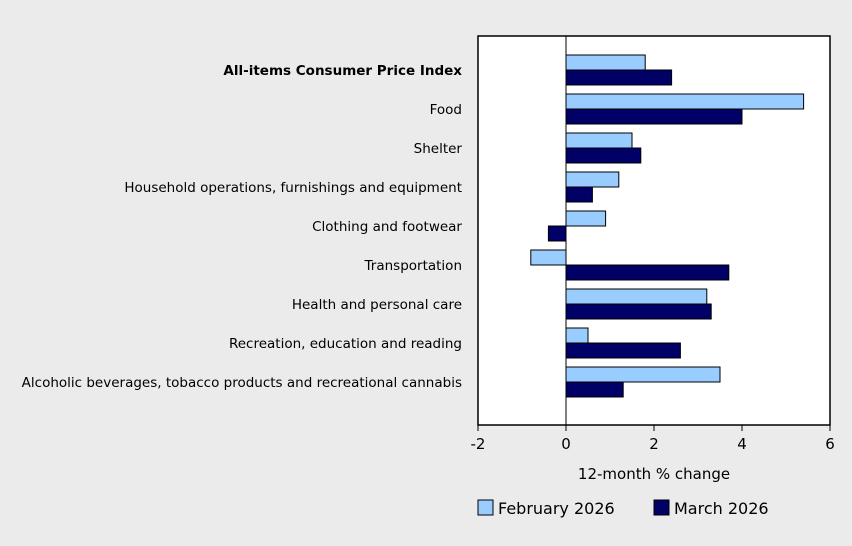 This screenshot has height=546, width=852. What do you see at coordinates (654, 474) in the screenshot?
I see `x-axis-title: 12-month % change` at bounding box center [654, 474].